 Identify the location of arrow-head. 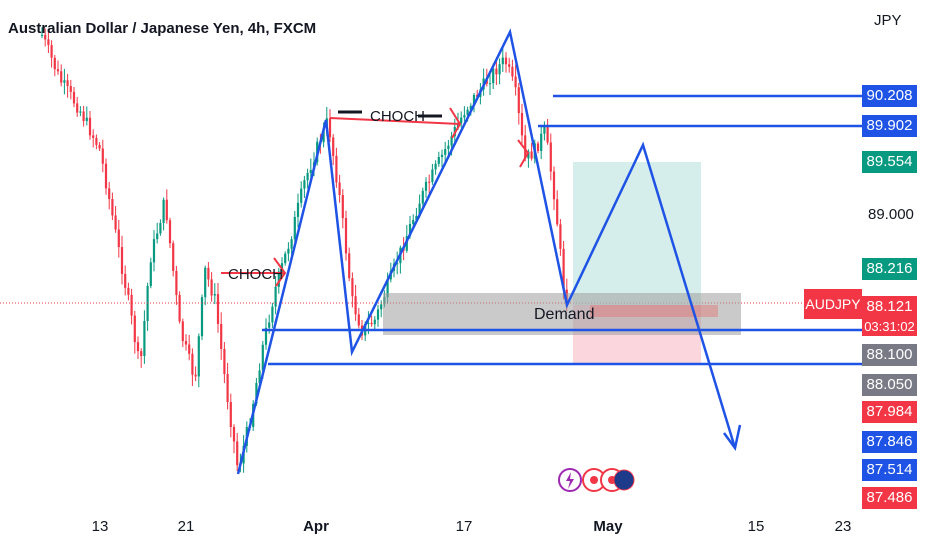
(732, 437).